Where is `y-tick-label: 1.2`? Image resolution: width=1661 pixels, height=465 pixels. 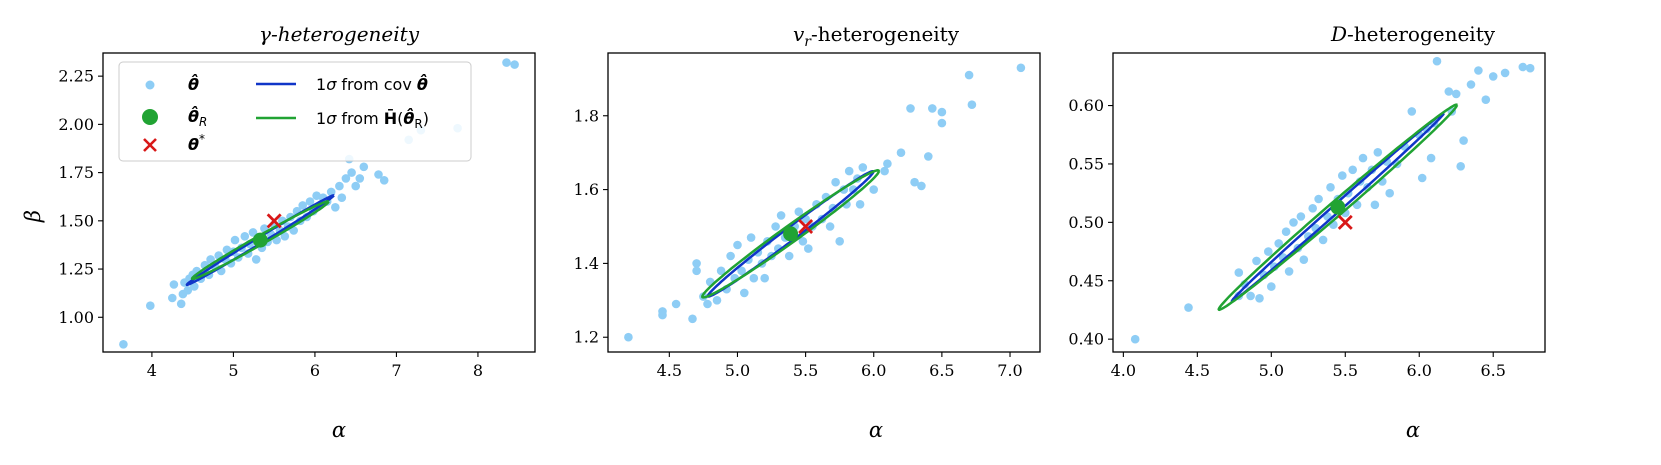 y-tick-label: 1.2 is located at coordinates (586, 337).